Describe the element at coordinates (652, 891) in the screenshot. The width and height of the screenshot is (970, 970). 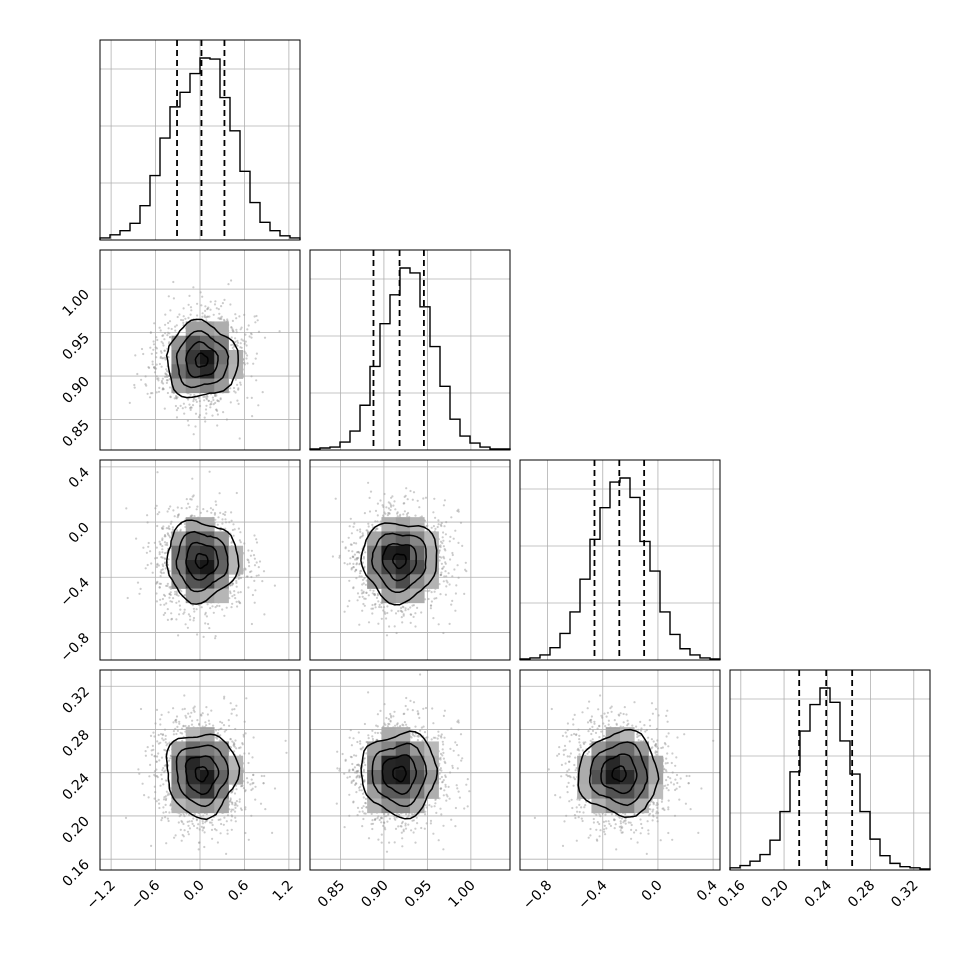
I see `x-tick-label: 0.0` at that location.